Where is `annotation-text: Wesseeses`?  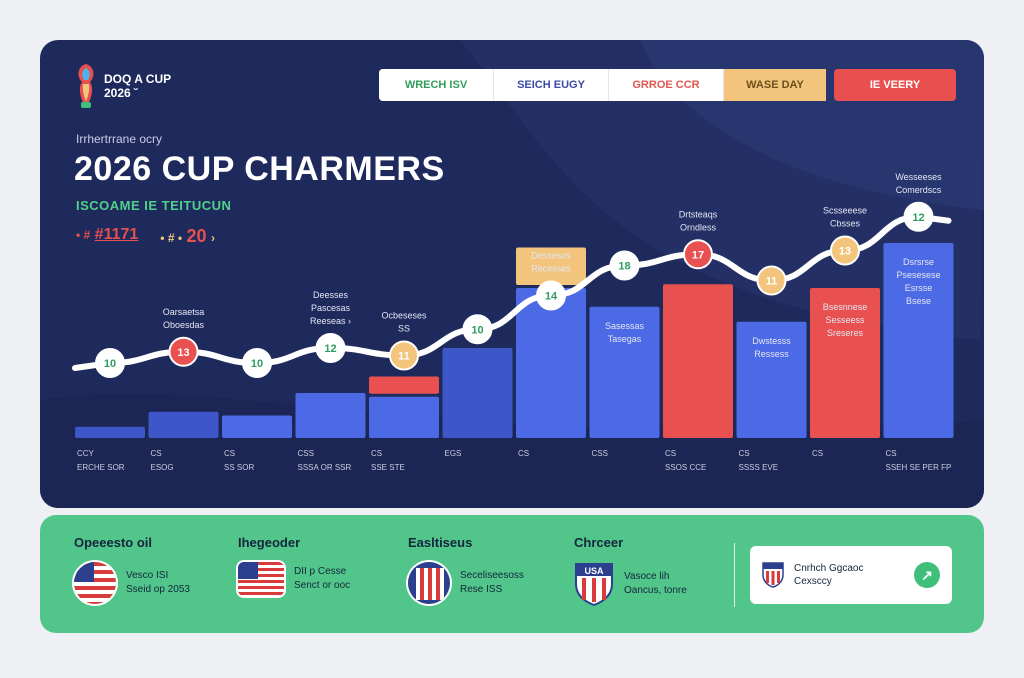 annotation-text: Wesseeses is located at coordinates (918, 177).